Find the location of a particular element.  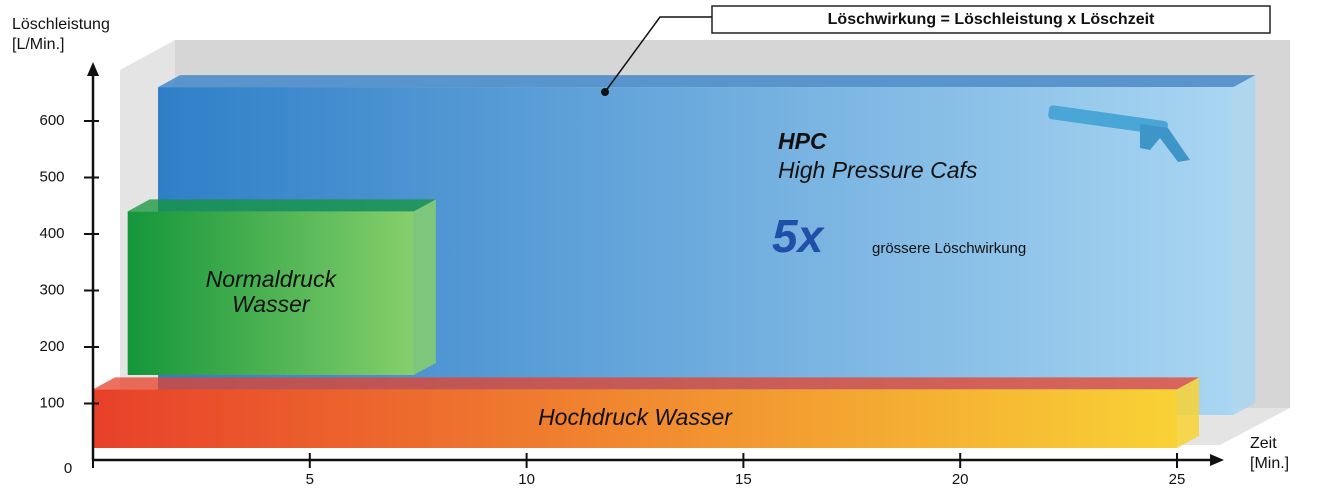

annotation: Löschwirkung = Löschleistung x Löschzeit is located at coordinates (991, 19).